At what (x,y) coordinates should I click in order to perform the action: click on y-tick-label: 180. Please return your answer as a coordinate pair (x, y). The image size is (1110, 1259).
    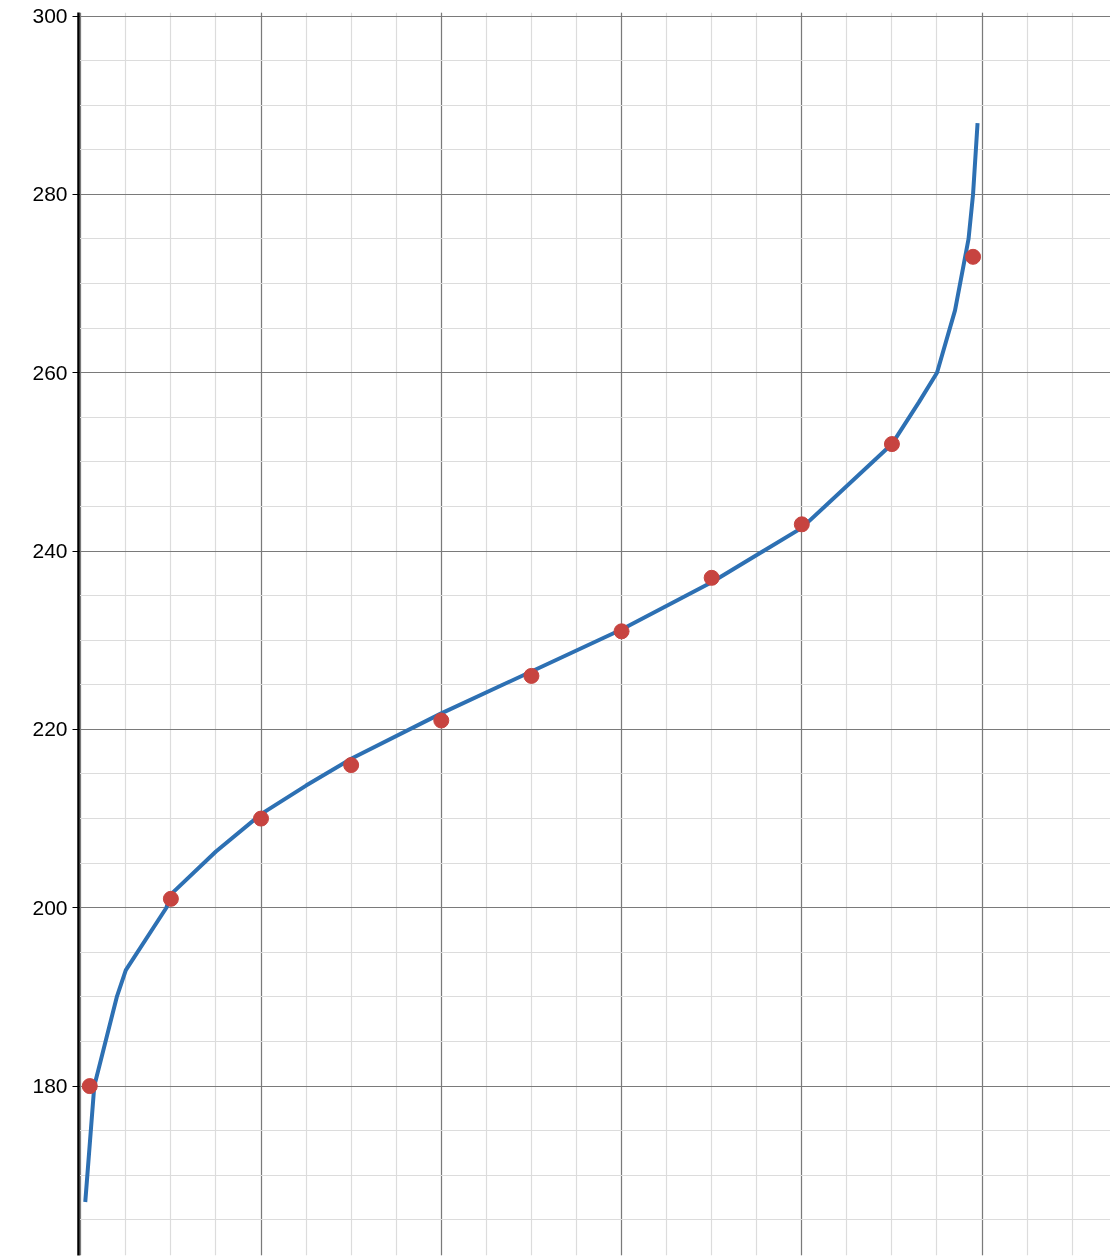
    Looking at the image, I should click on (50, 1086).